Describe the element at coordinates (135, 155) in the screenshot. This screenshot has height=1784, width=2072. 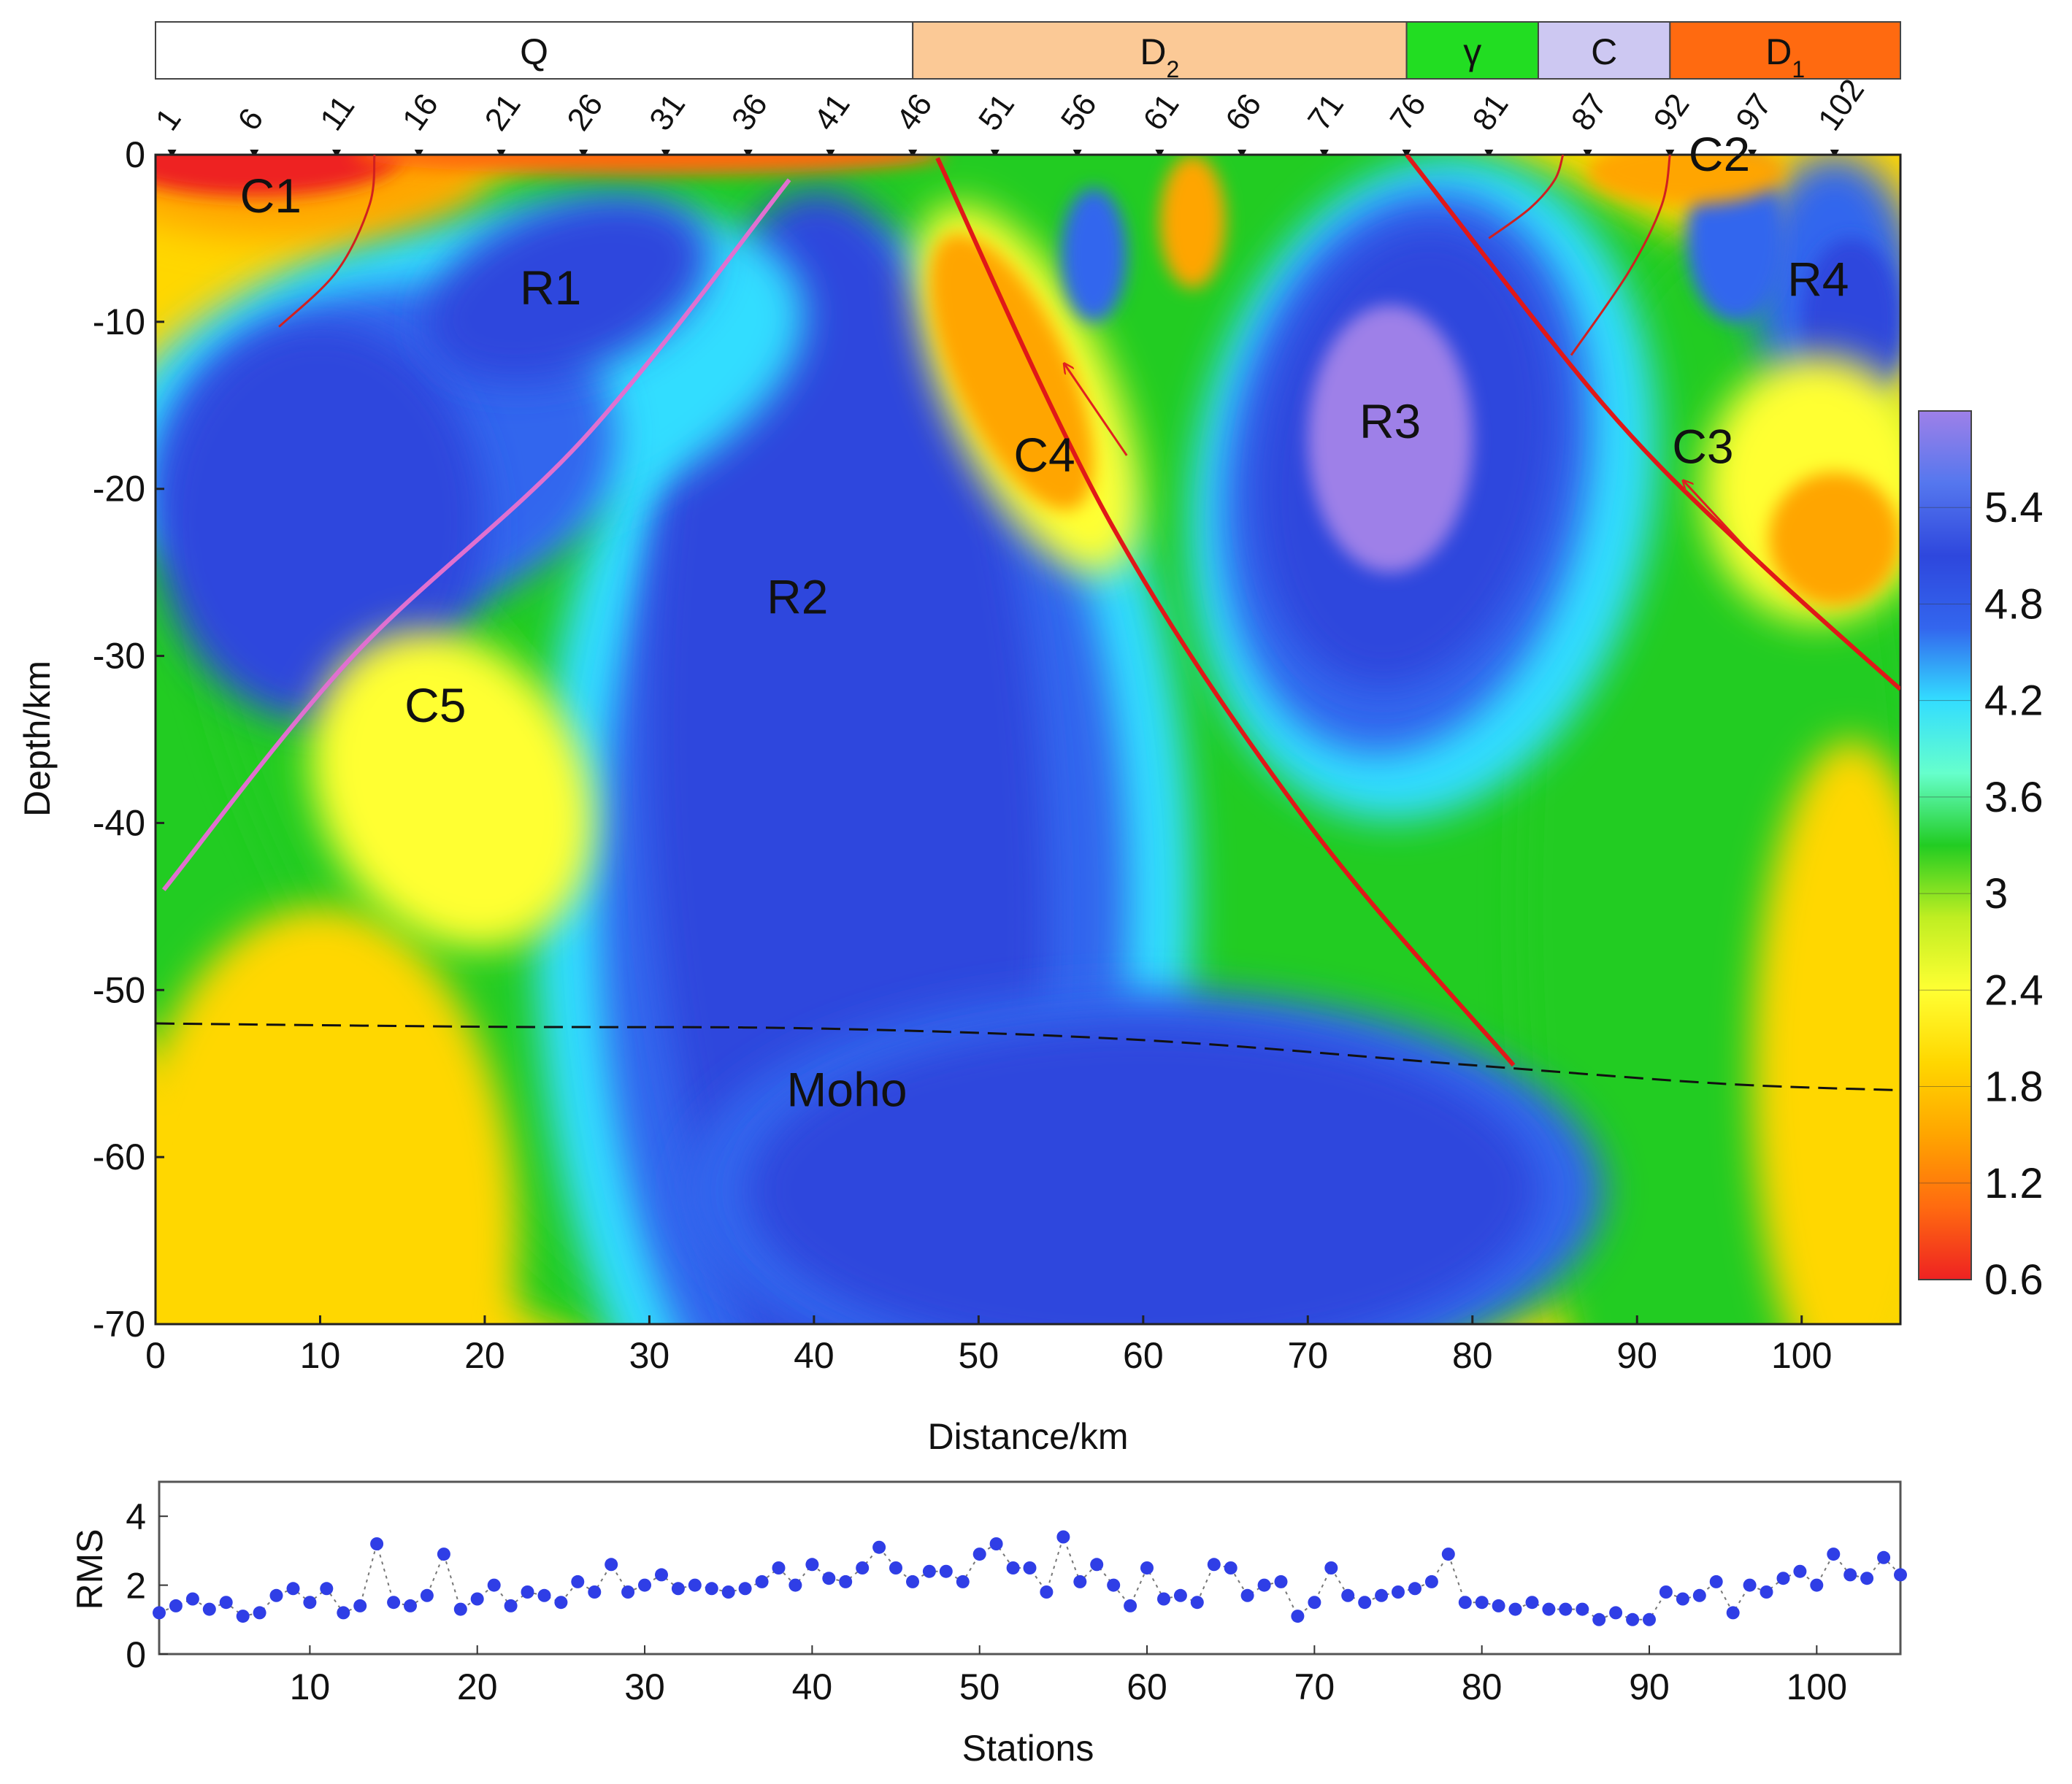
I see `y-tick-label: 0` at that location.